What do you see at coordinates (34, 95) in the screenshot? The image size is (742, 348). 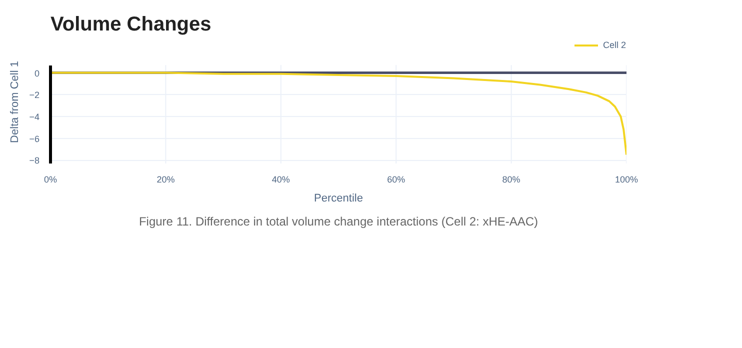 I see `y-tick-label: −2` at bounding box center [34, 95].